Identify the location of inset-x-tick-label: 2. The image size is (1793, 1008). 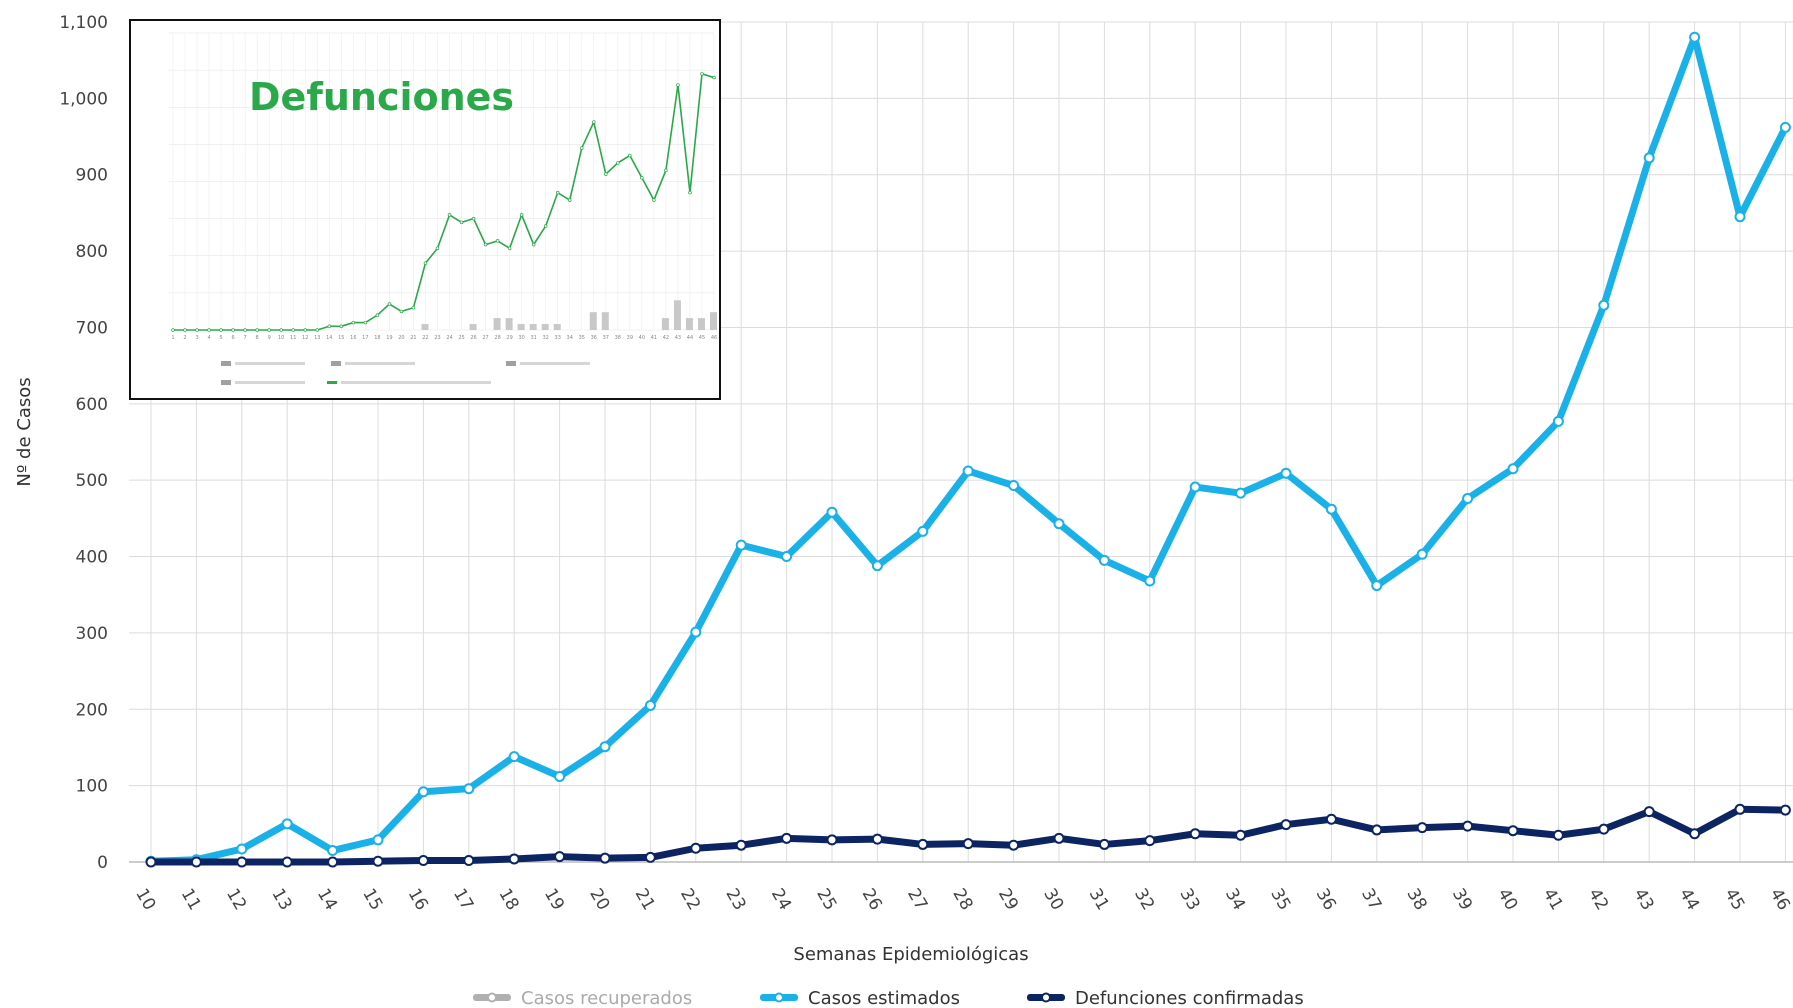
(184, 338).